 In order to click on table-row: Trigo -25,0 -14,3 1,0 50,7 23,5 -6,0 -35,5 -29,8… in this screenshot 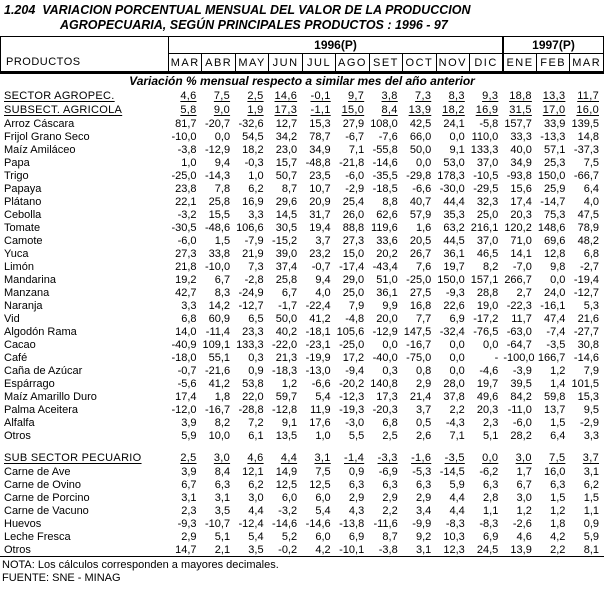, I will do `click(302, 175)`.